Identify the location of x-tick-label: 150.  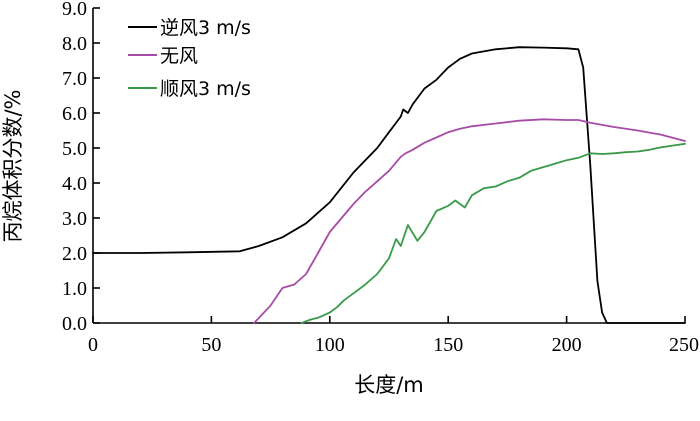
(448, 345).